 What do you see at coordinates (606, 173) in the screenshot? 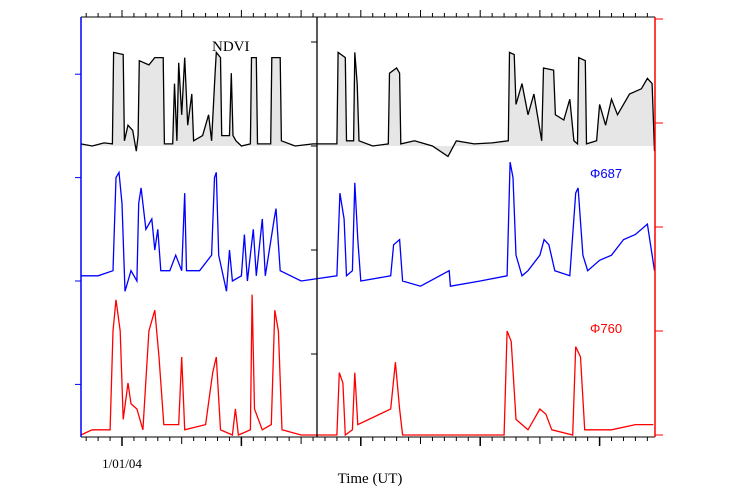
I see `phi687-label: Φ687` at bounding box center [606, 173].